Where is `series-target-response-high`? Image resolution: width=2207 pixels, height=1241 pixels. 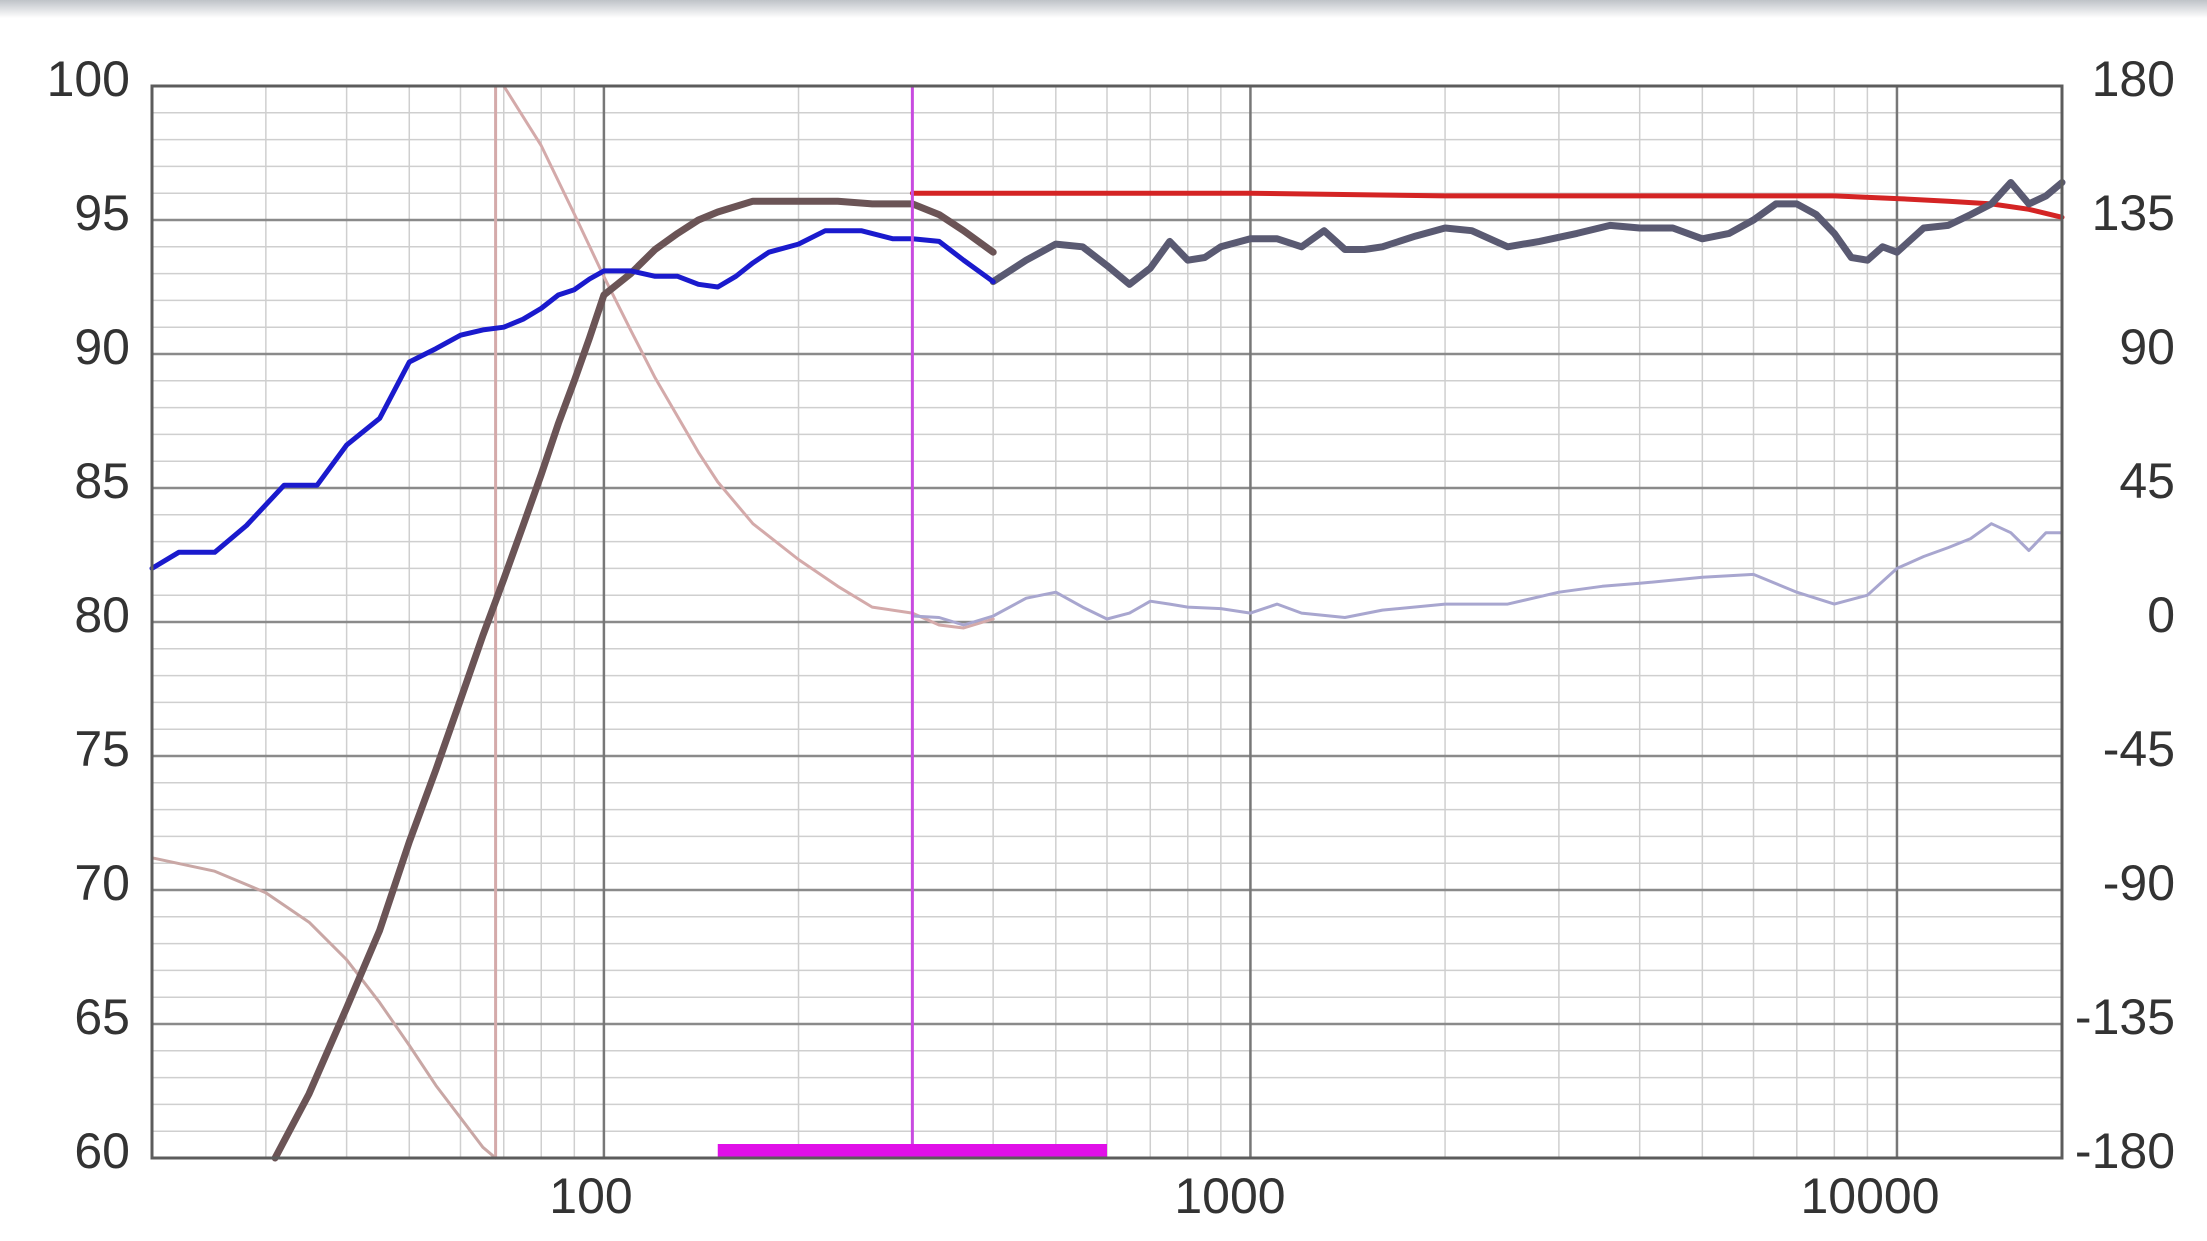
series-target-response-high is located at coordinates (1487, 205).